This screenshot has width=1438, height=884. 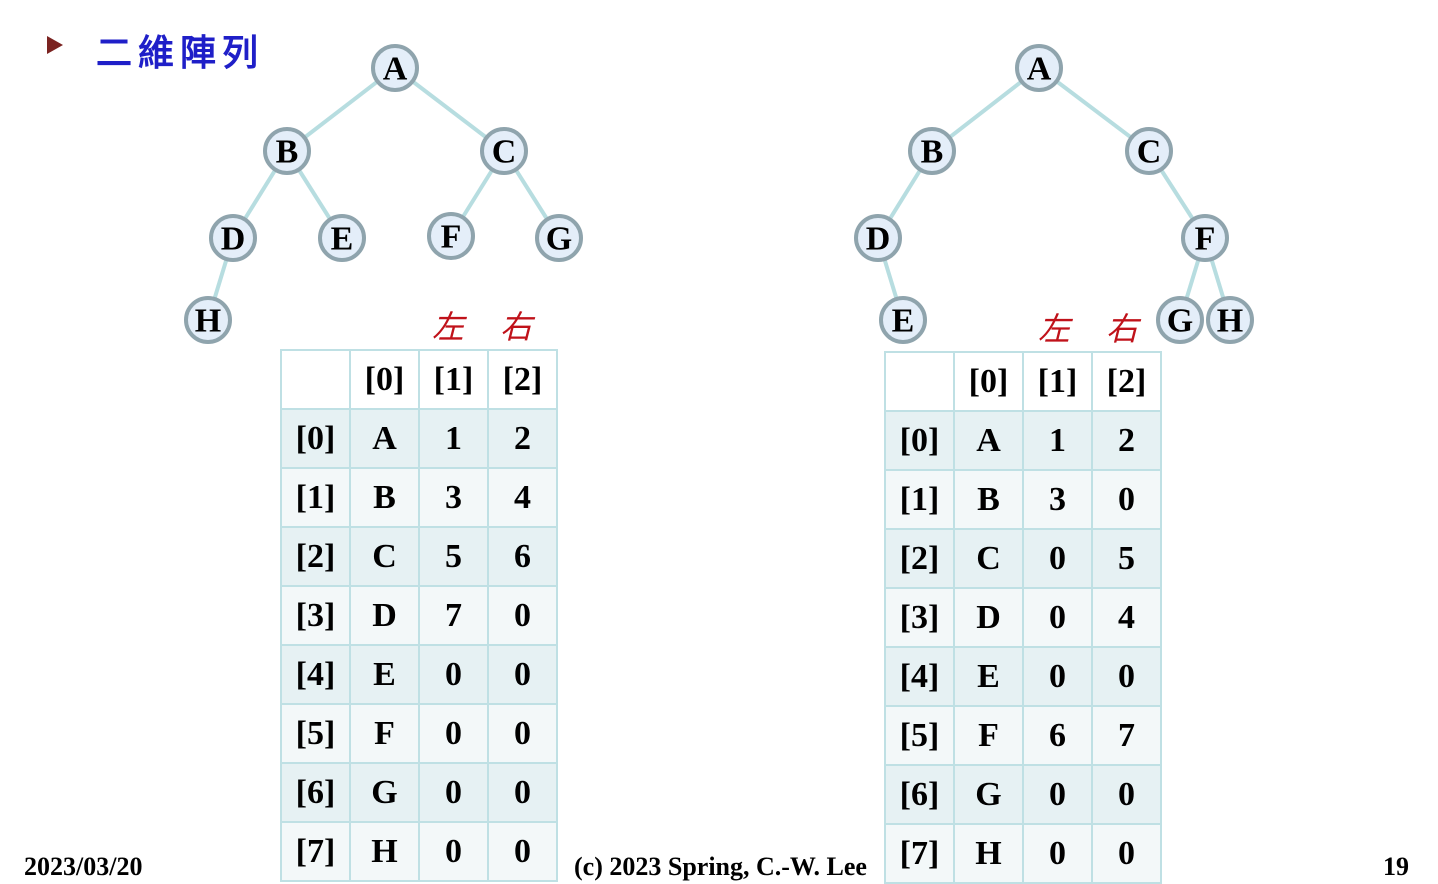 What do you see at coordinates (522, 438) in the screenshot?
I see `table-cell: 2` at bounding box center [522, 438].